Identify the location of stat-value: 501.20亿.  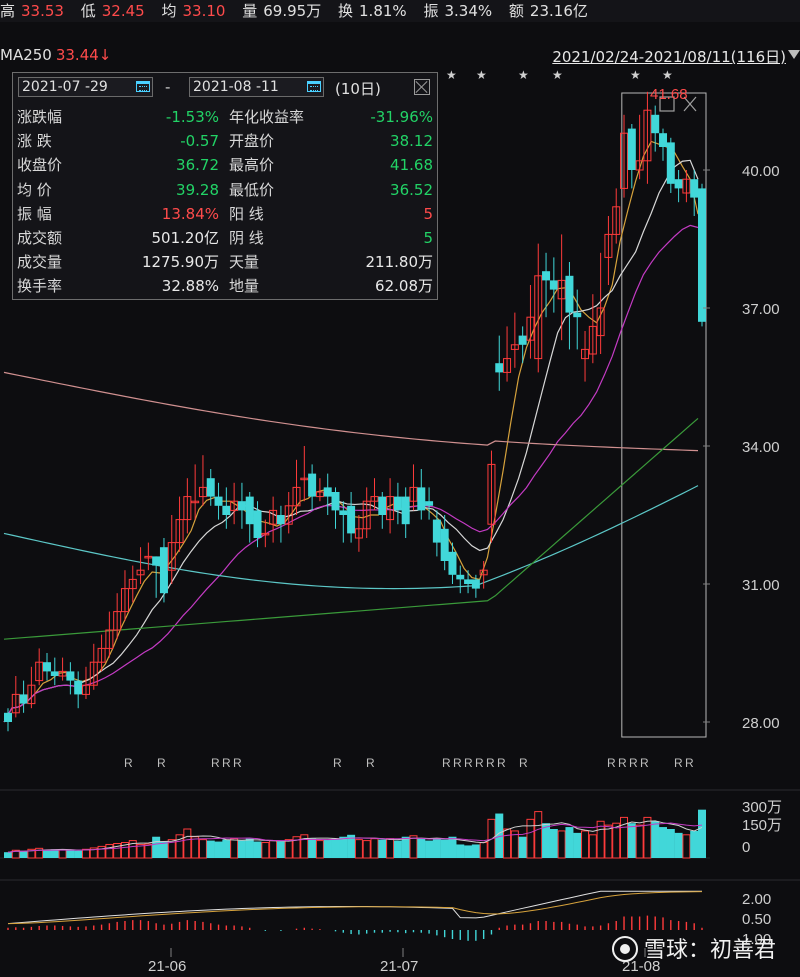
(185, 238).